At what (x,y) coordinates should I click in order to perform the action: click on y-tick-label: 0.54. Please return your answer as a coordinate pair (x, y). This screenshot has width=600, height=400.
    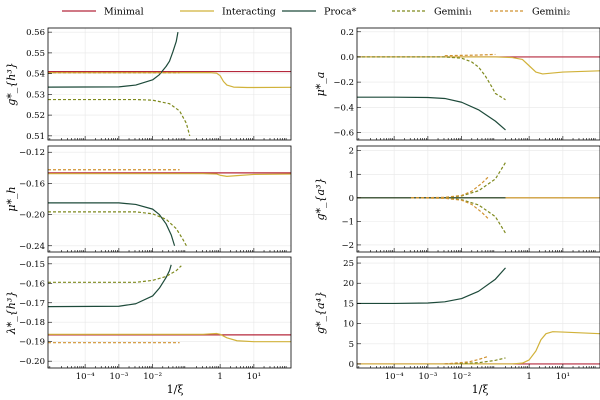
    Looking at the image, I should click on (35, 75).